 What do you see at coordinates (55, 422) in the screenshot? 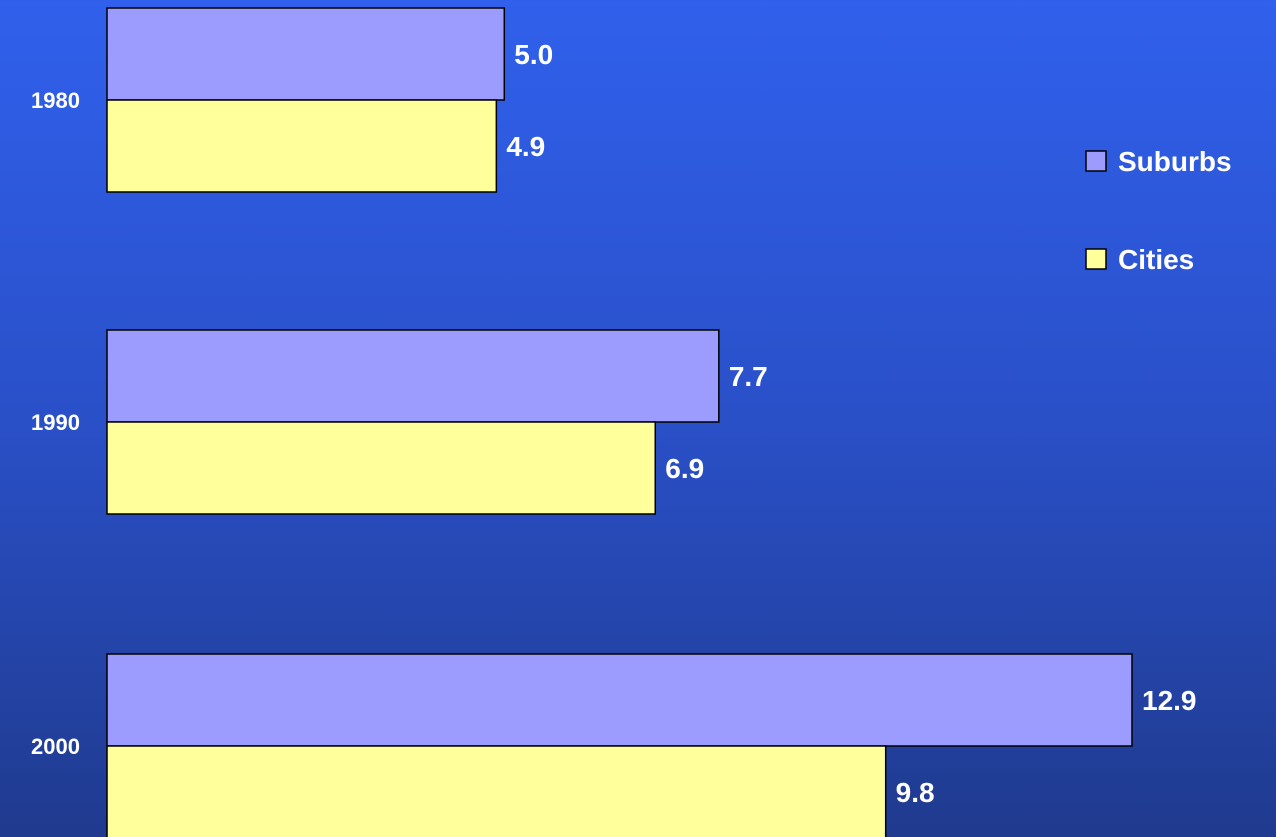
I see `category-label-1990: 1990` at bounding box center [55, 422].